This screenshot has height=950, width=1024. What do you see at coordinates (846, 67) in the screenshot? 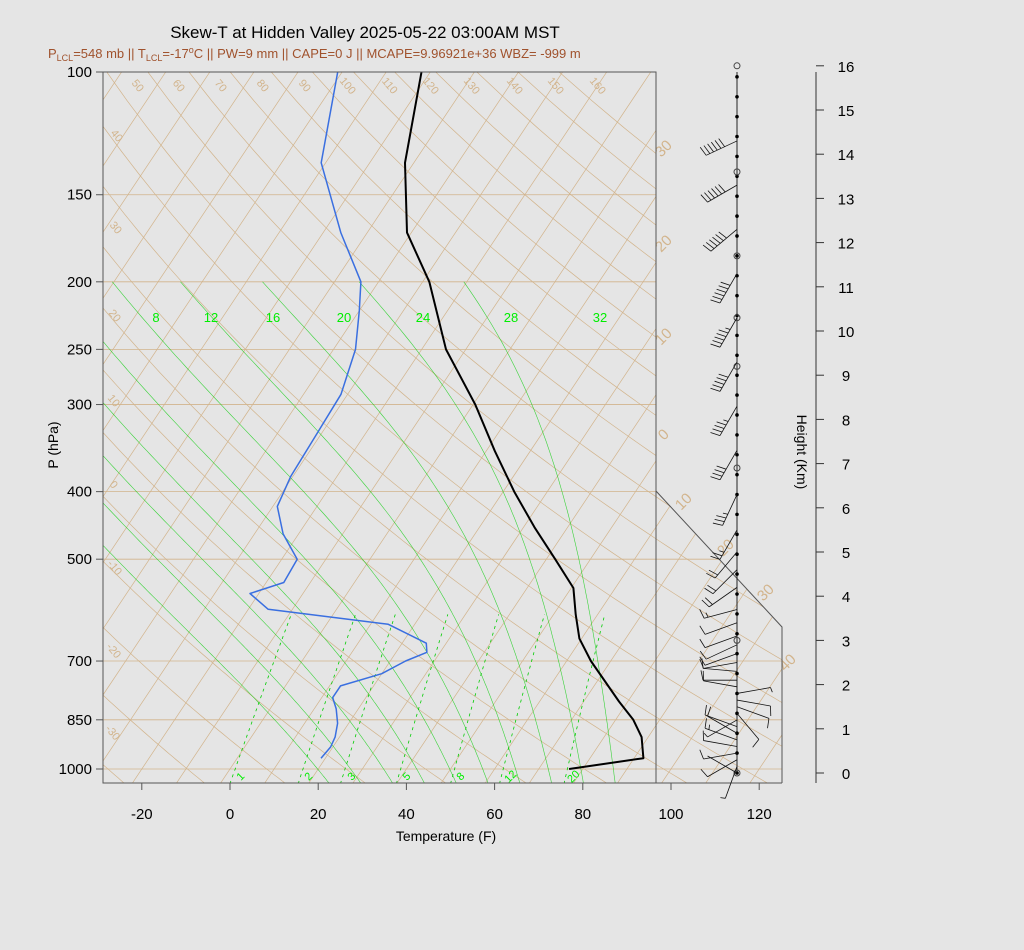
I see `height-tick-label: 16` at bounding box center [846, 67].